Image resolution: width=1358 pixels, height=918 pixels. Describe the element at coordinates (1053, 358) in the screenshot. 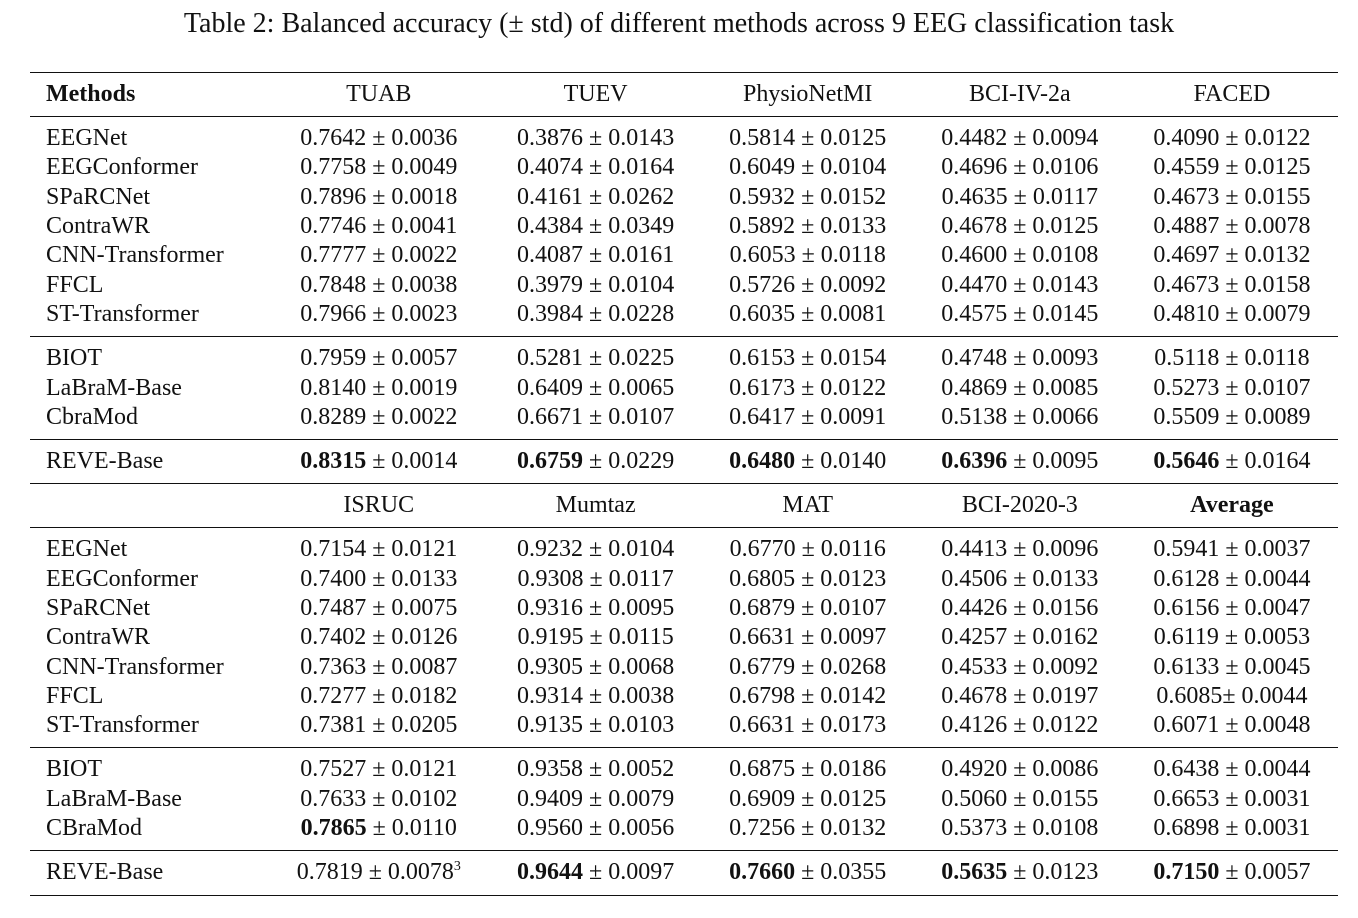

I see `std-value: ± 0.0093` at that location.